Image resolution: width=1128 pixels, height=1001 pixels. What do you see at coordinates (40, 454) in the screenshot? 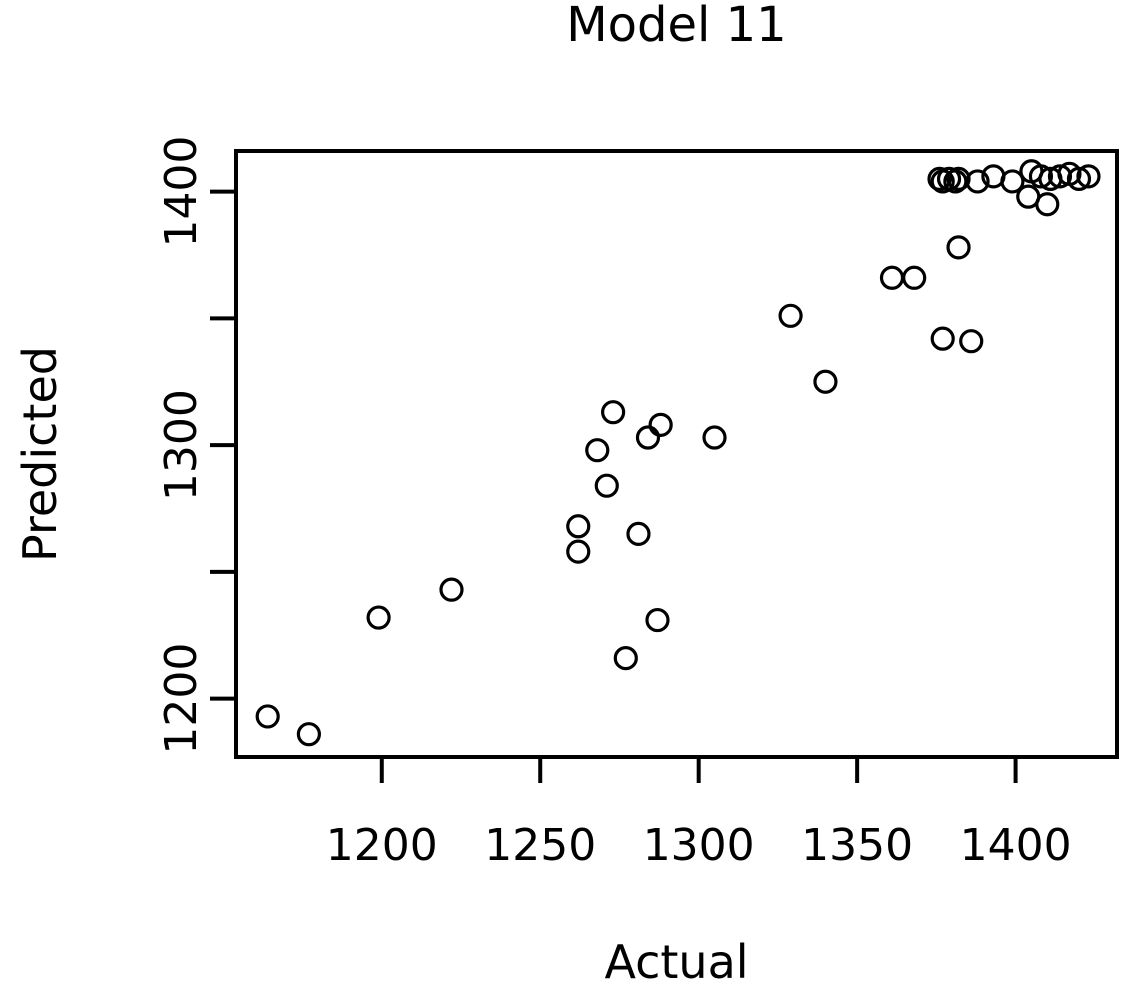
I see `y-axis-label: Predicted` at bounding box center [40, 454].